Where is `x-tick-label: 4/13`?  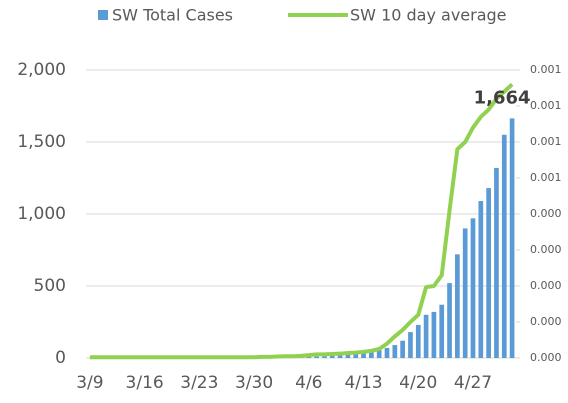 x-tick-label: 4/13 is located at coordinates (363, 383).